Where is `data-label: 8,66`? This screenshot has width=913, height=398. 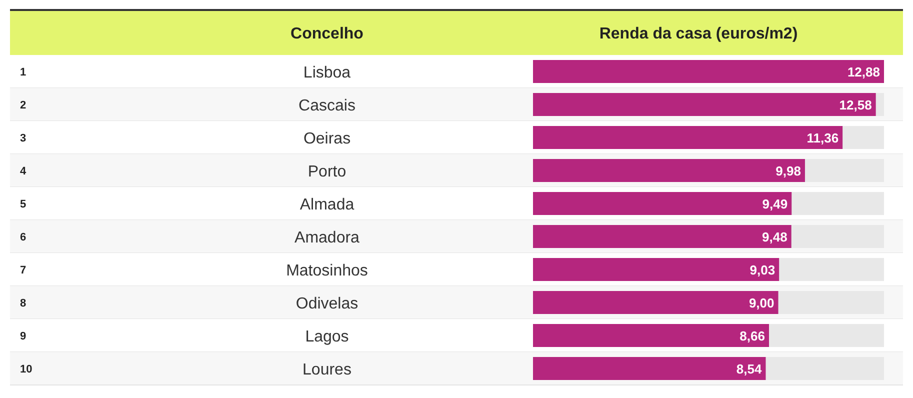
data-label: 8,66 is located at coordinates (752, 336).